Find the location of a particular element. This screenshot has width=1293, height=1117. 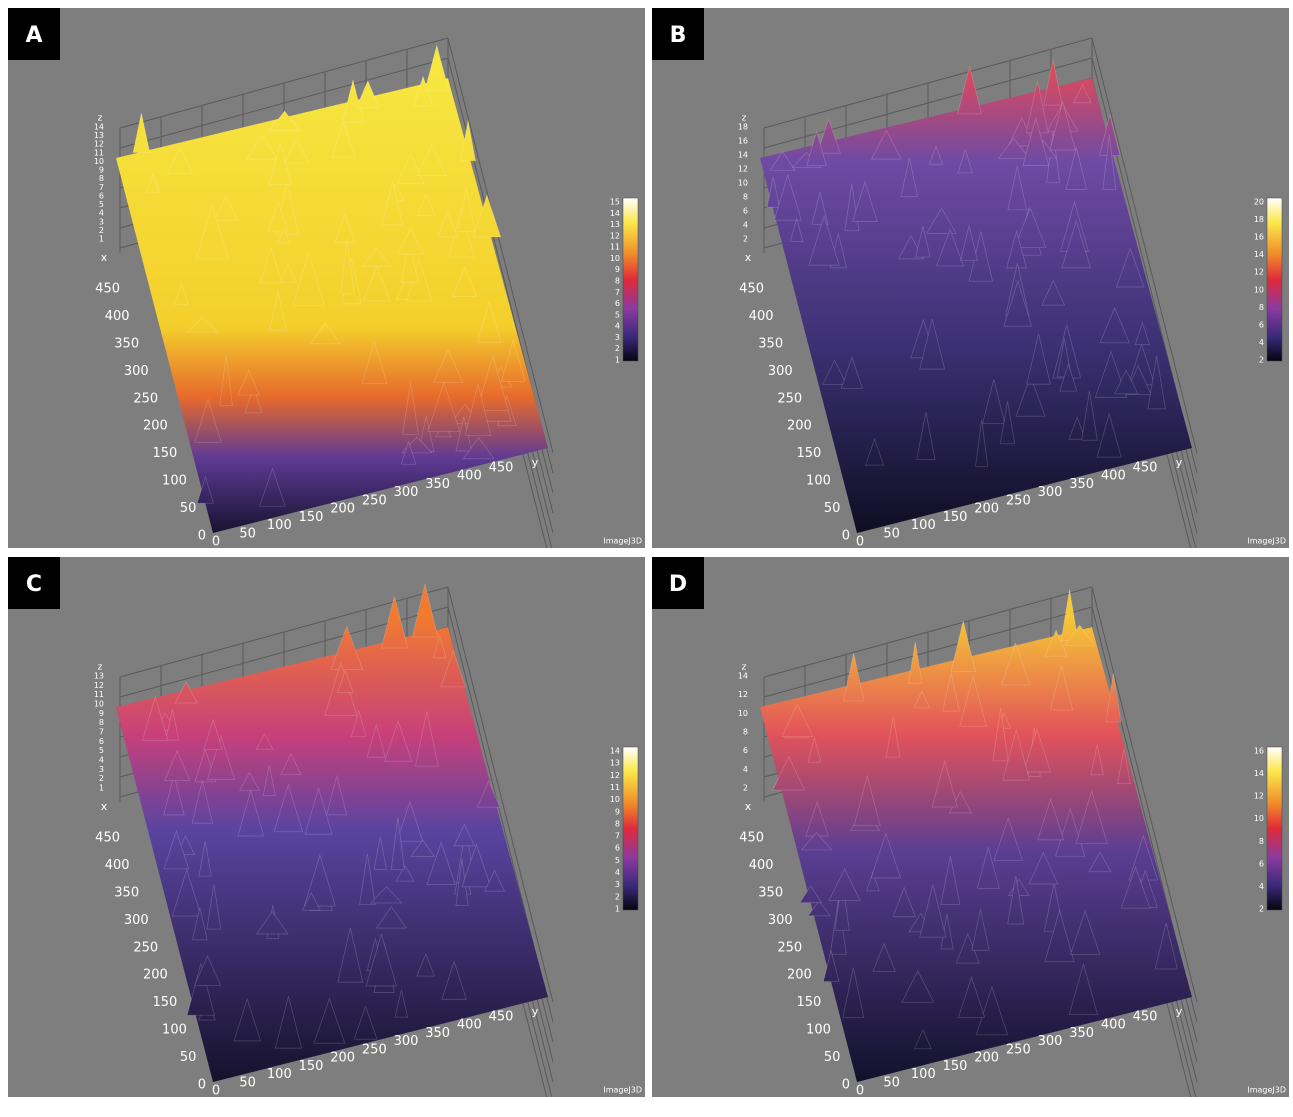

y-tick-label: 0 is located at coordinates (860, 1091).